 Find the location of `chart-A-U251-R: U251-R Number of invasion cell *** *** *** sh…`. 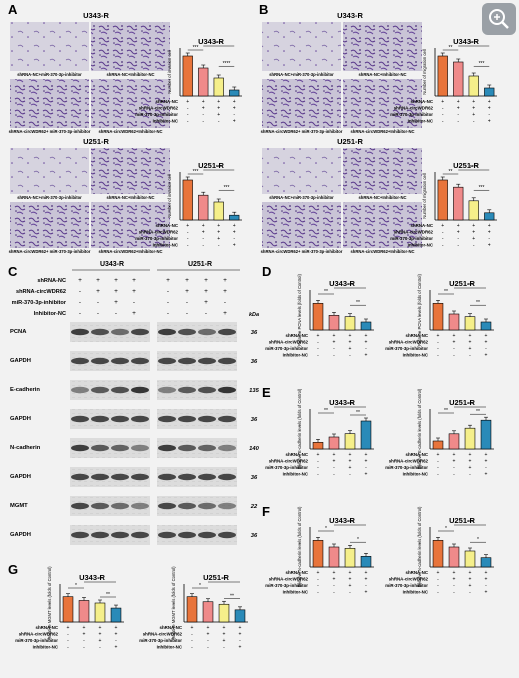

chart-A-U251-R: U251-R Number of invasion cell *** *** *** sh… is located at coordinates (188, 205).